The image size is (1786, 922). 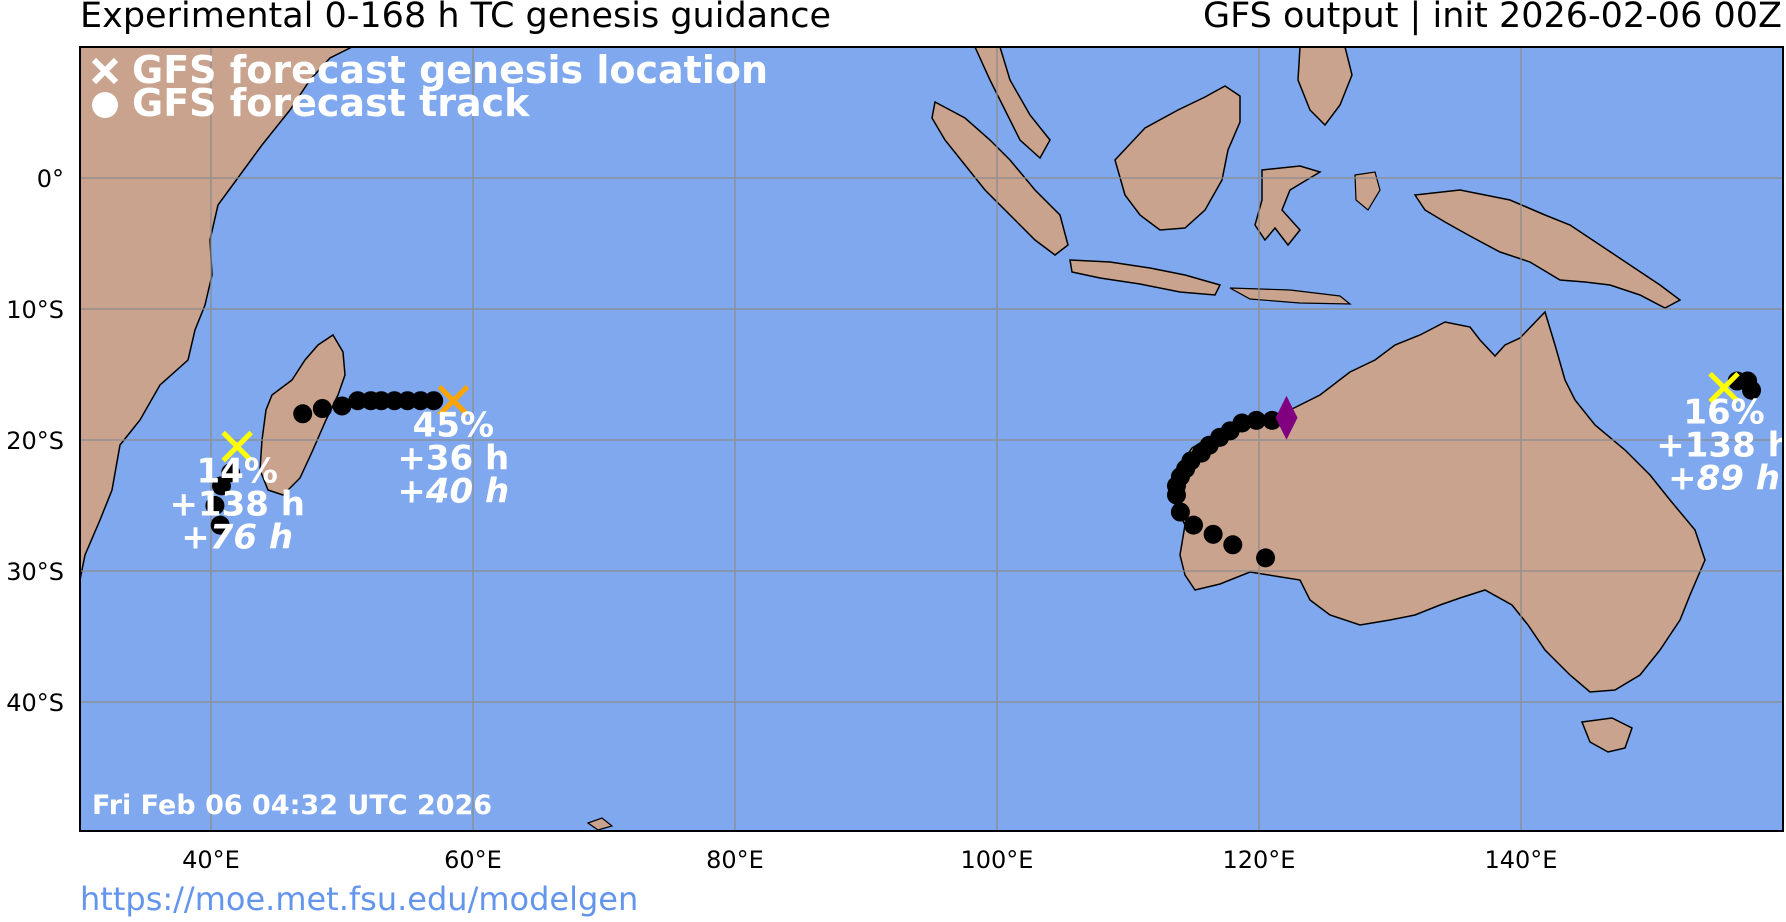 What do you see at coordinates (1723, 413) in the screenshot?
I see `genesis-probability: 16%` at bounding box center [1723, 413].